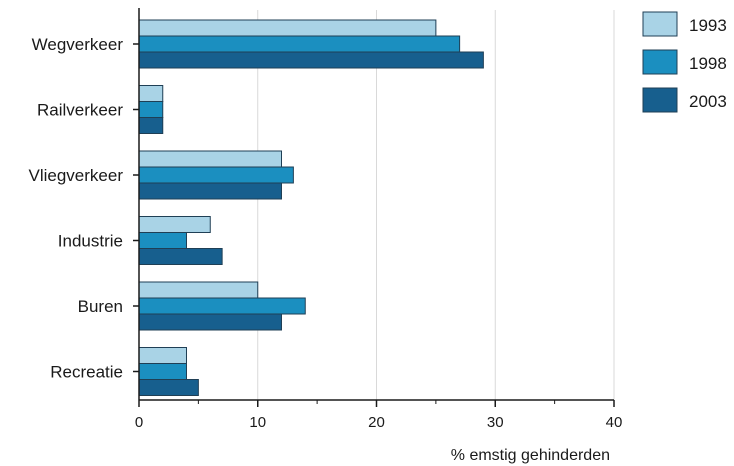 The width and height of the screenshot is (734, 466). I want to click on legend-label-2003: 2003, so click(708, 101).